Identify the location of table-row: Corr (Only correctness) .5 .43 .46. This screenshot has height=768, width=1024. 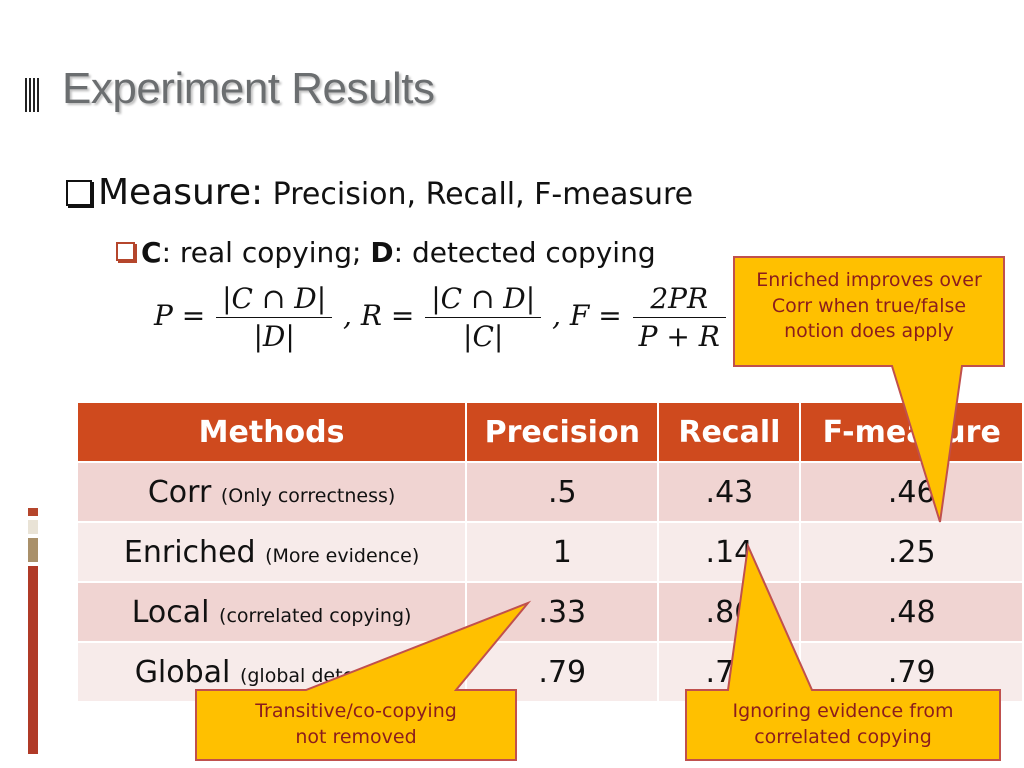
(549, 492).